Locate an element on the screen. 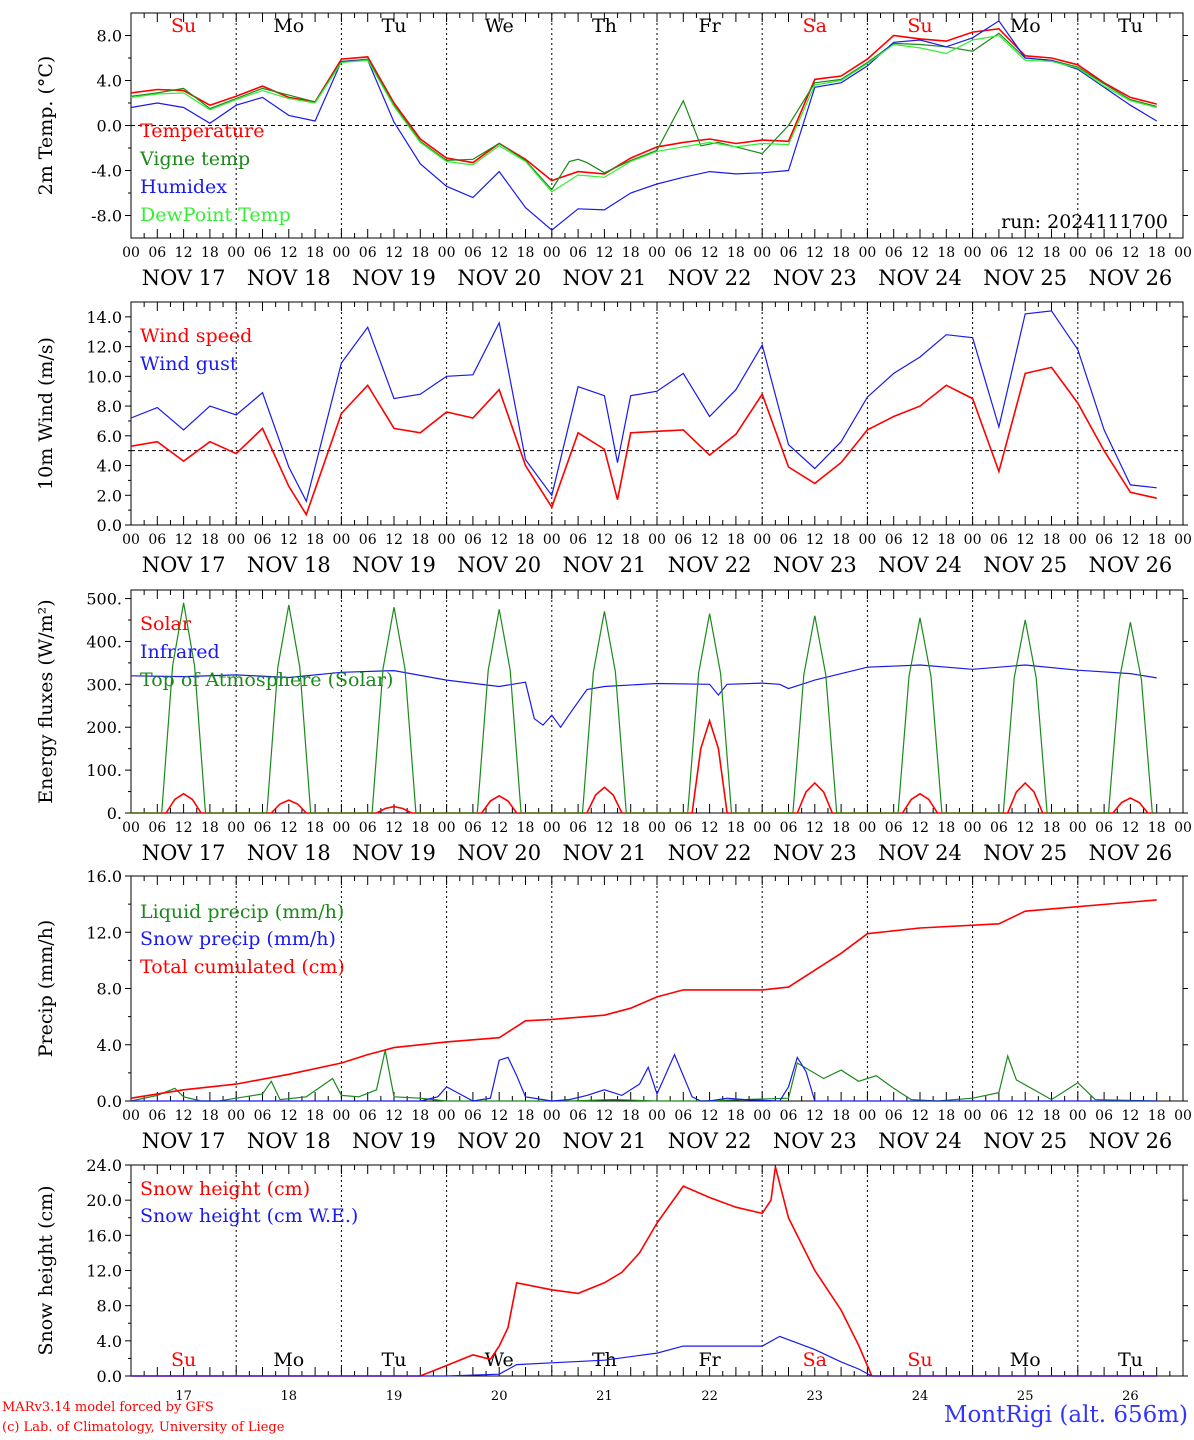 The width and height of the screenshot is (1194, 1440). legend-entry: Total cumulated (cm) is located at coordinates (242, 967).